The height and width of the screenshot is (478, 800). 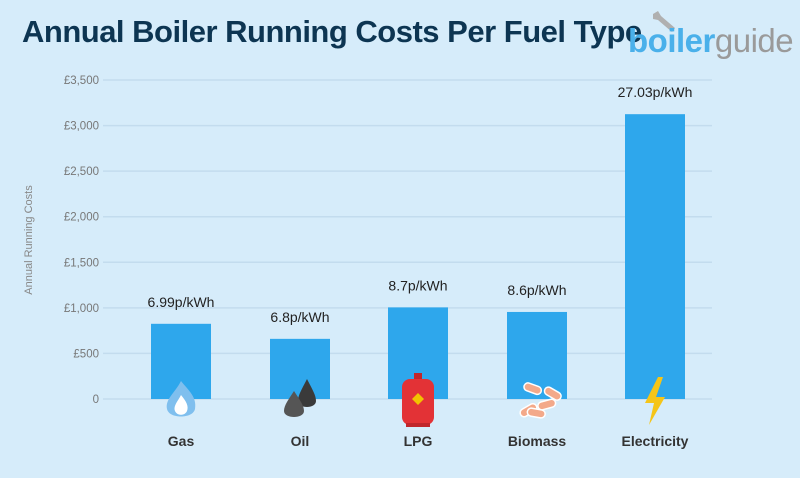 I want to click on data-label: 8.6p/kWh, so click(x=536, y=290).